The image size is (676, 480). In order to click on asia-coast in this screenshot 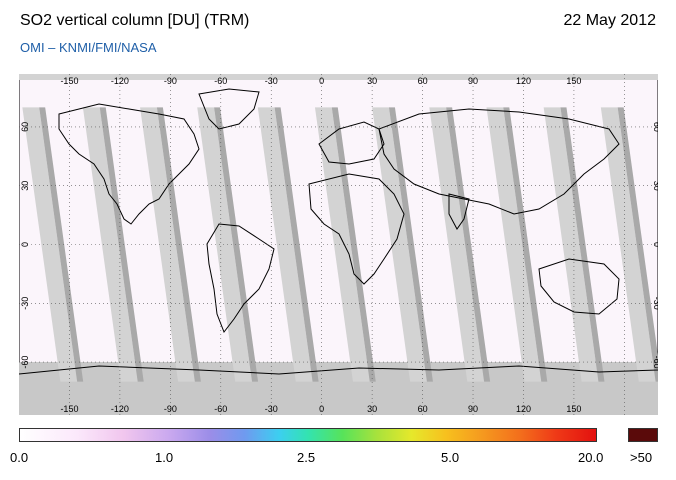, I will do `click(499, 161)`.